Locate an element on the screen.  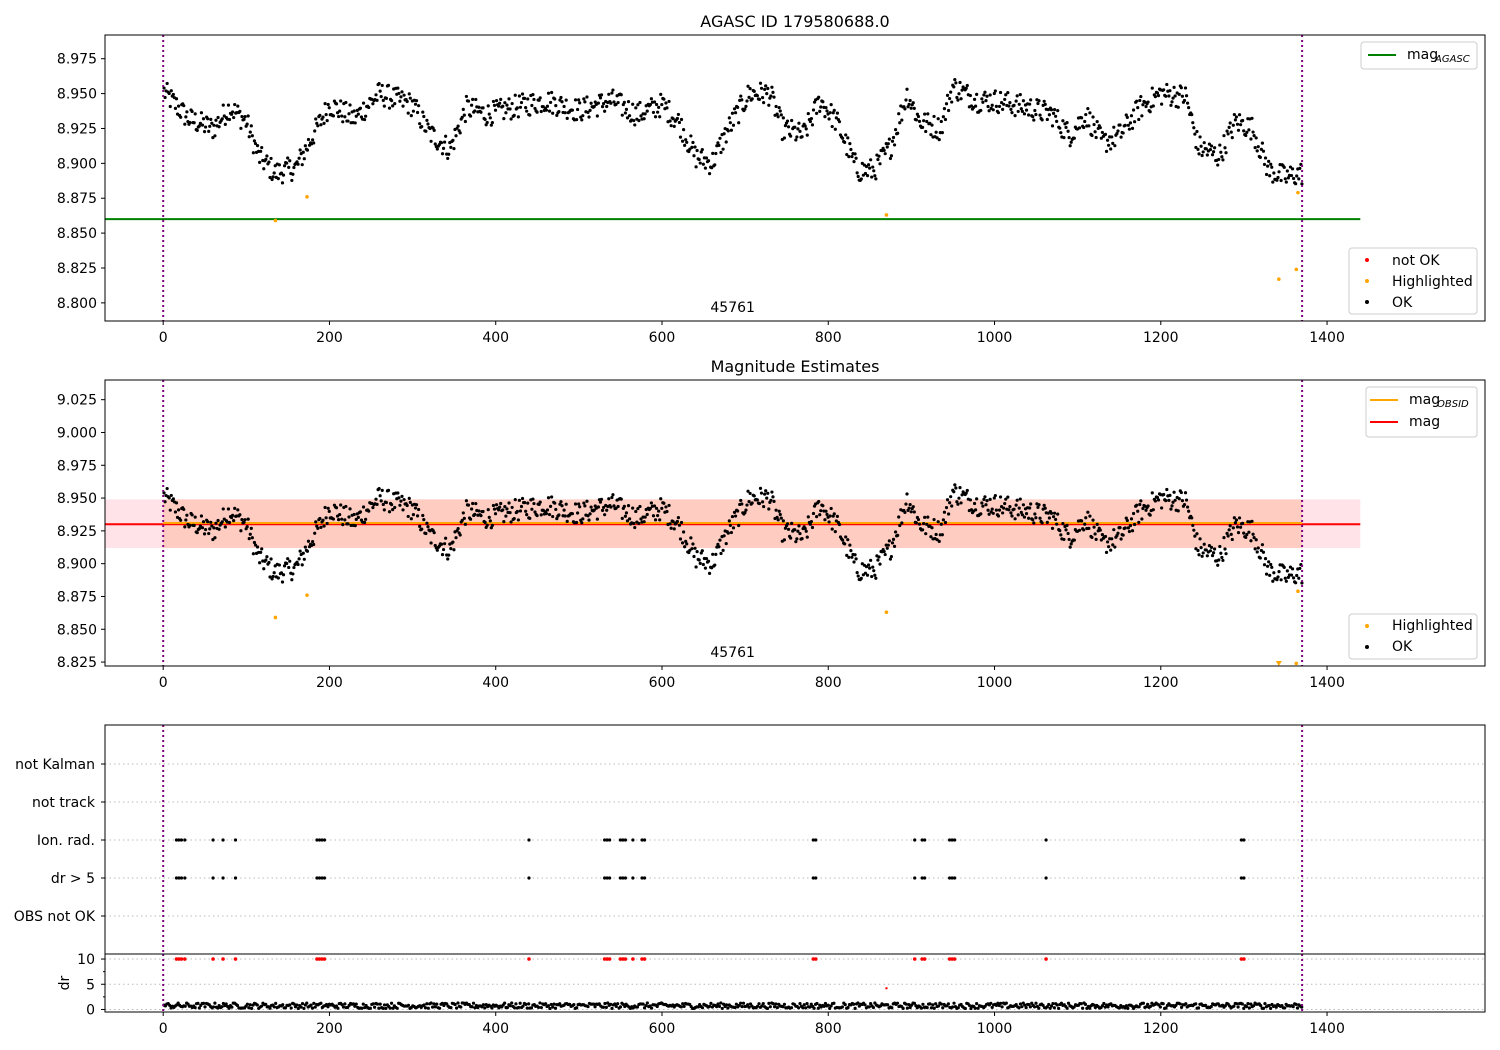
x-tick-label-p1: 200 is located at coordinates (329, 338).